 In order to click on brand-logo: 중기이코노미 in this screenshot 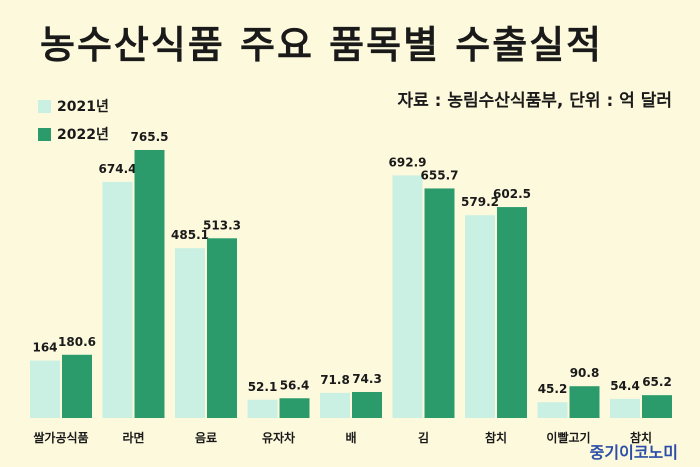, I will do `click(633, 452)`.